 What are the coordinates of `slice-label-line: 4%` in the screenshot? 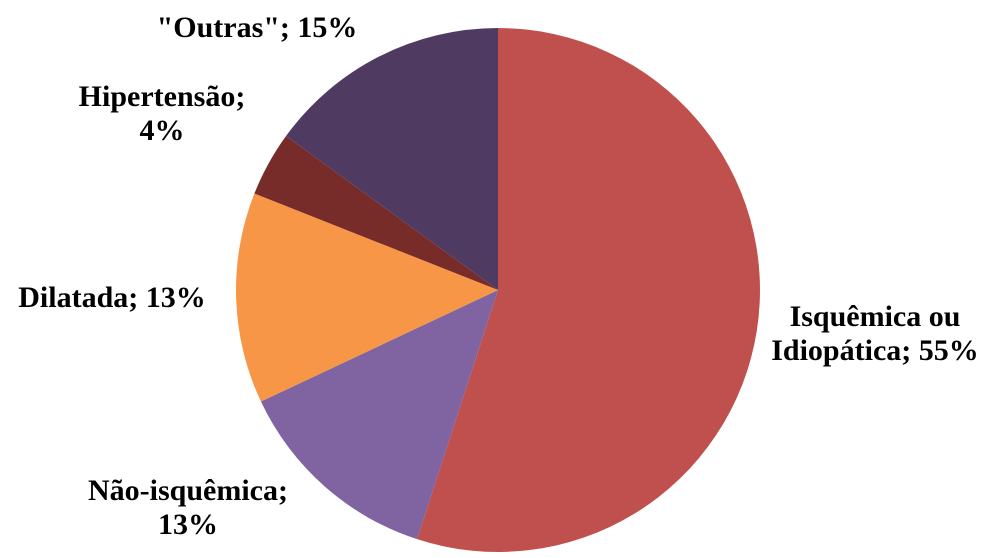 It's located at (162, 130).